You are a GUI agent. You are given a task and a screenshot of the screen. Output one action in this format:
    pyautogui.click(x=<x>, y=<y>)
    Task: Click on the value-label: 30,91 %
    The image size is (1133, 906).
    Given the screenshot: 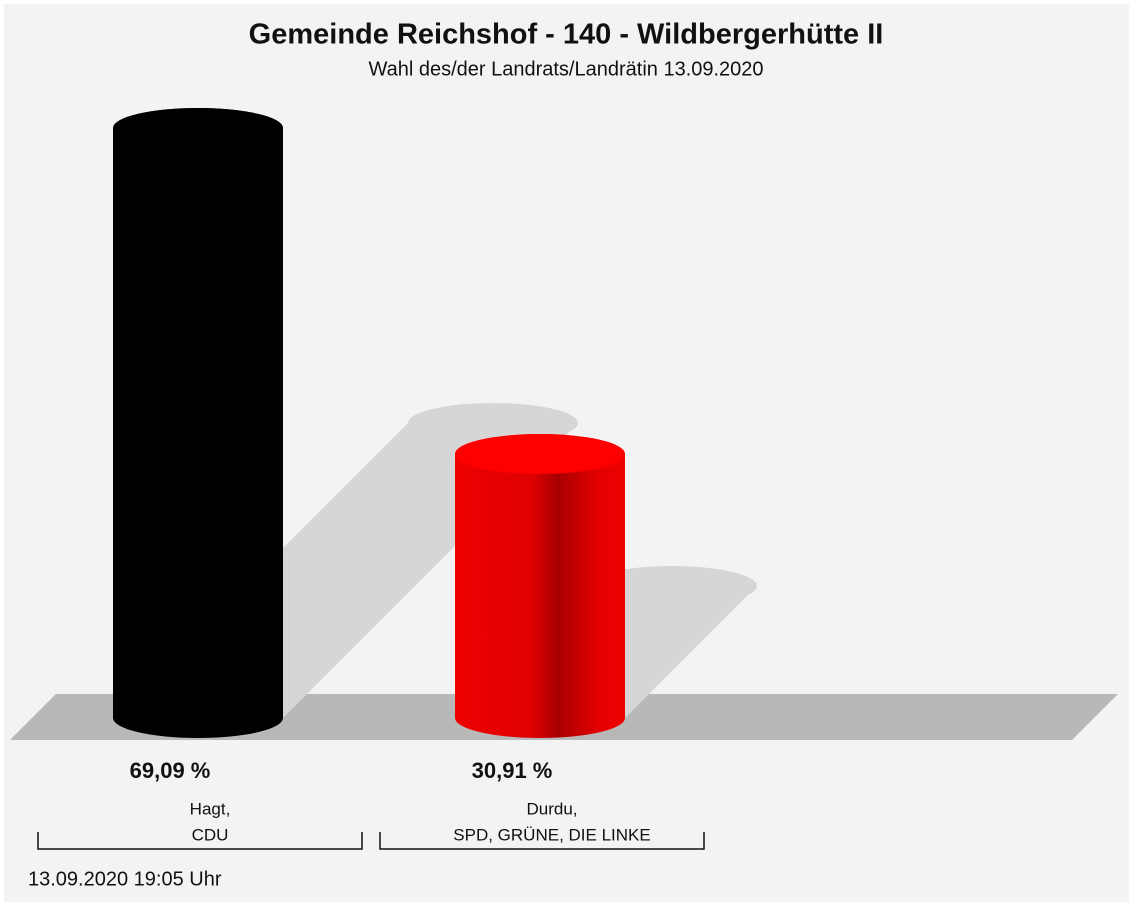 What is the action you would take?
    pyautogui.click(x=512, y=770)
    